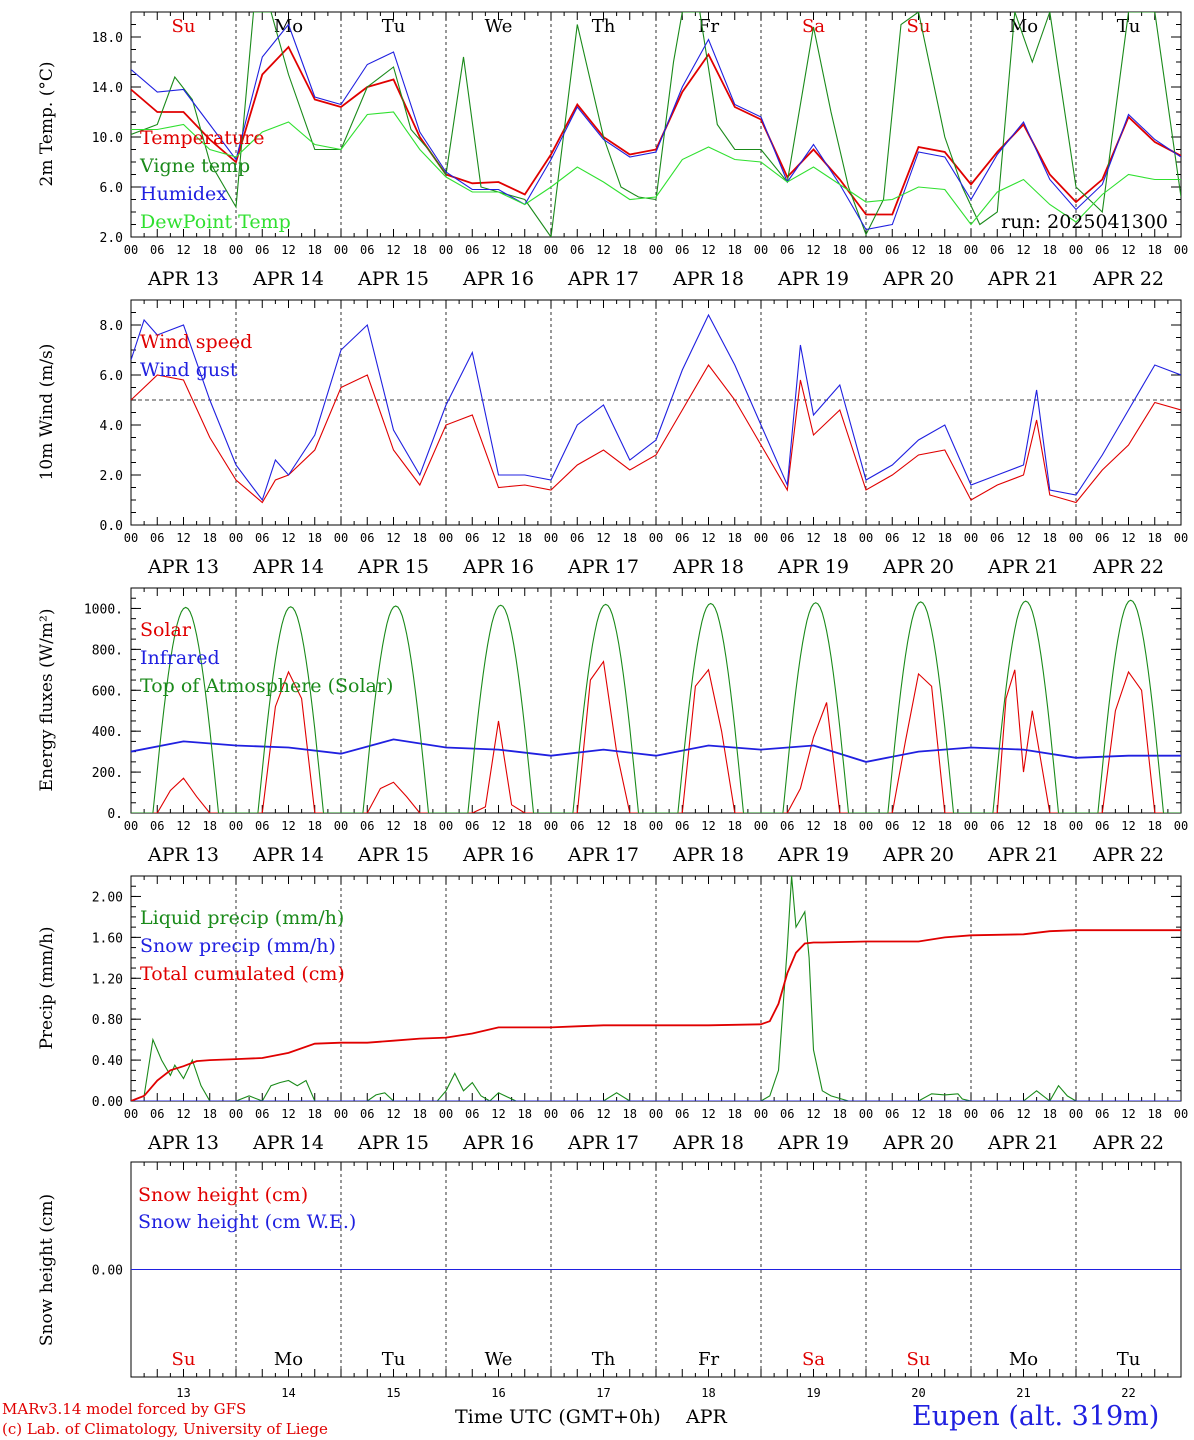  Describe the element at coordinates (107, 979) in the screenshot. I see `precip-y-tick-label: 1.20` at that location.